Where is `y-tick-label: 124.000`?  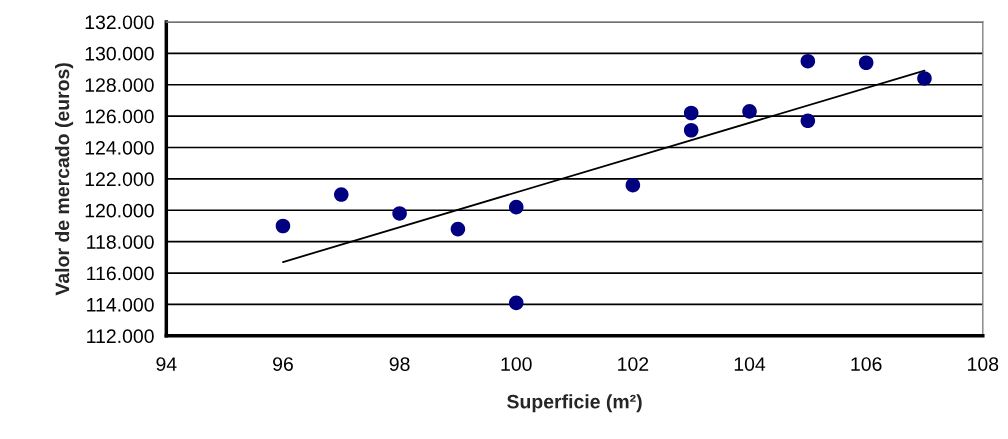
y-tick-label: 124.000 is located at coordinates (119, 147).